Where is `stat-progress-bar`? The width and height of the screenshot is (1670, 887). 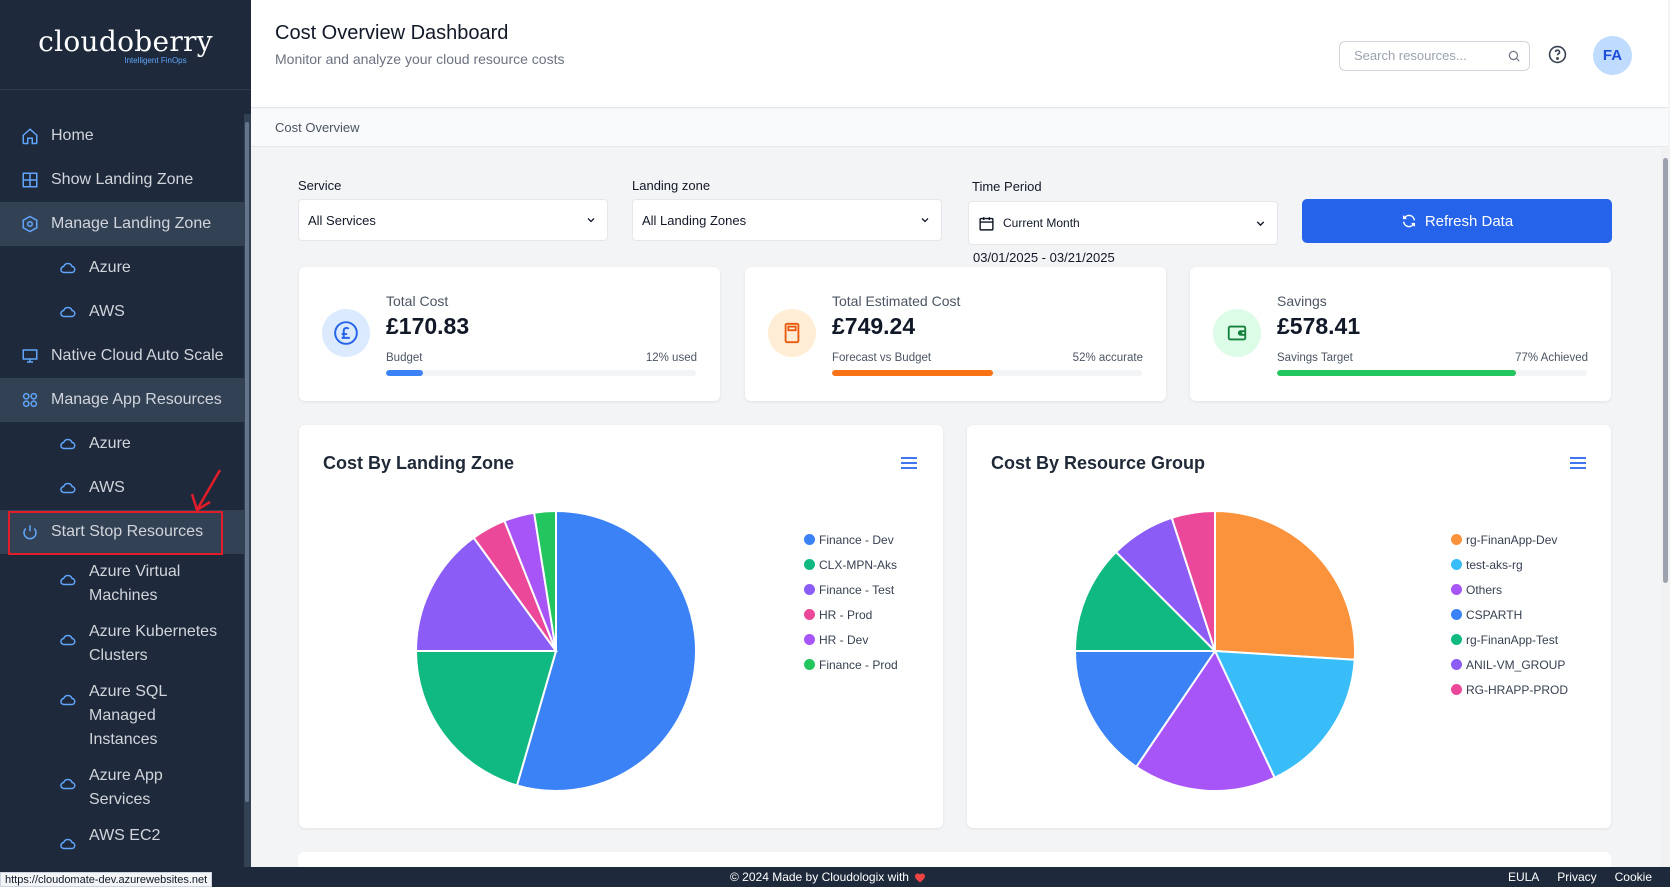 stat-progress-bar is located at coordinates (541, 373).